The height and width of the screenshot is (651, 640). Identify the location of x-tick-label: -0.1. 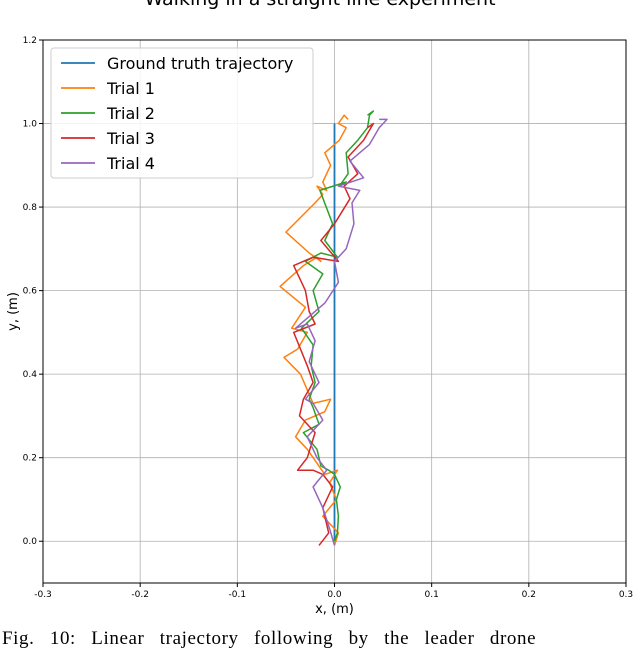
(238, 595).